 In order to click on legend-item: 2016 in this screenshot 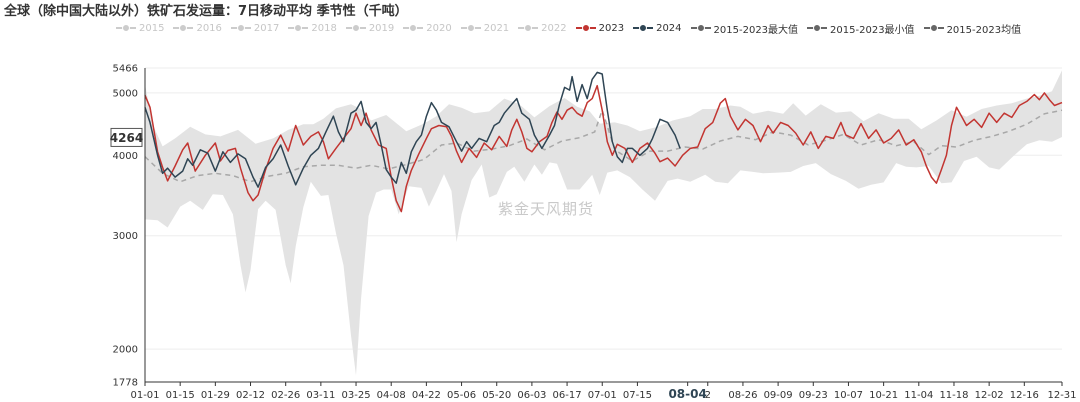, I will do `click(197, 28)`.